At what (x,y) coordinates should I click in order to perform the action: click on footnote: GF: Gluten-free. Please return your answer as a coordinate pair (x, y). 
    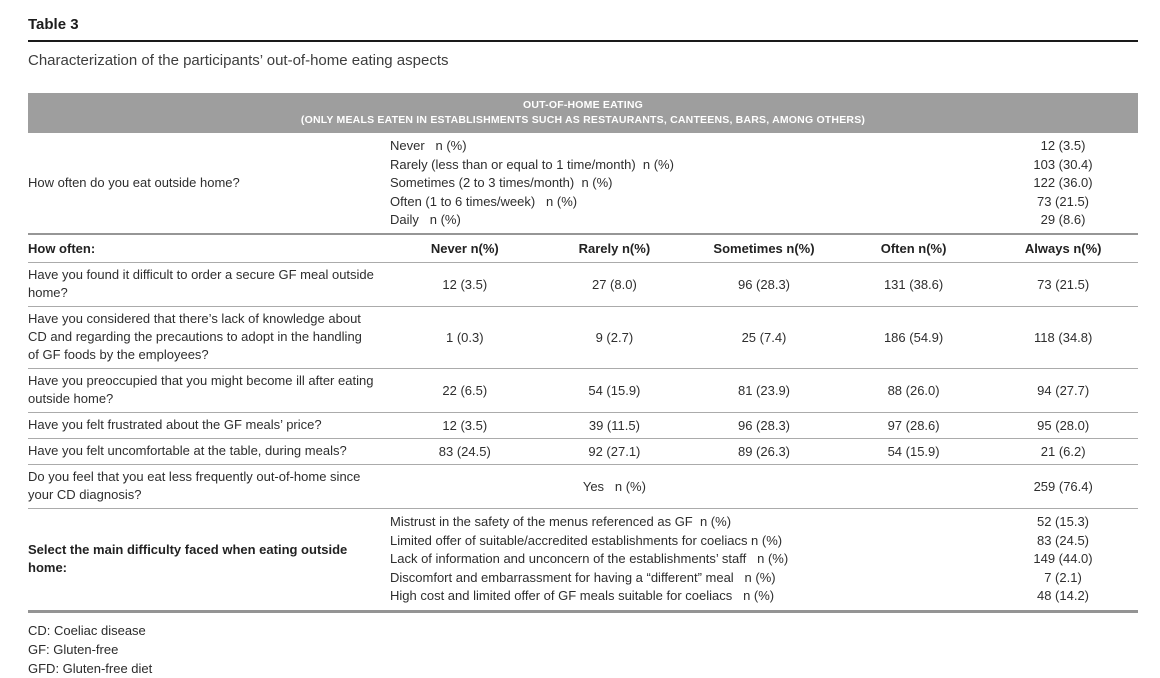
    Looking at the image, I should click on (73, 649).